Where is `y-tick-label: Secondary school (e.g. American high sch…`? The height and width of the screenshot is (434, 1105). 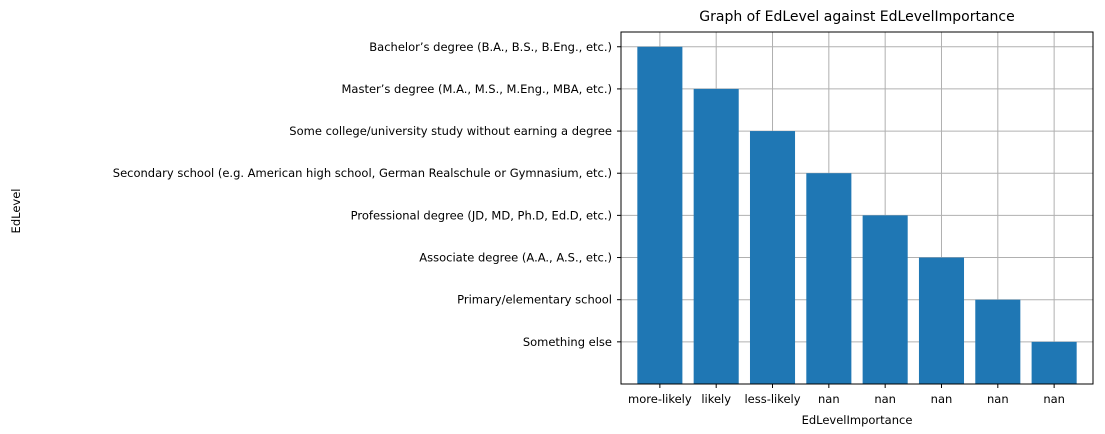 y-tick-label: Secondary school (e.g. American high sch… is located at coordinates (362, 173).